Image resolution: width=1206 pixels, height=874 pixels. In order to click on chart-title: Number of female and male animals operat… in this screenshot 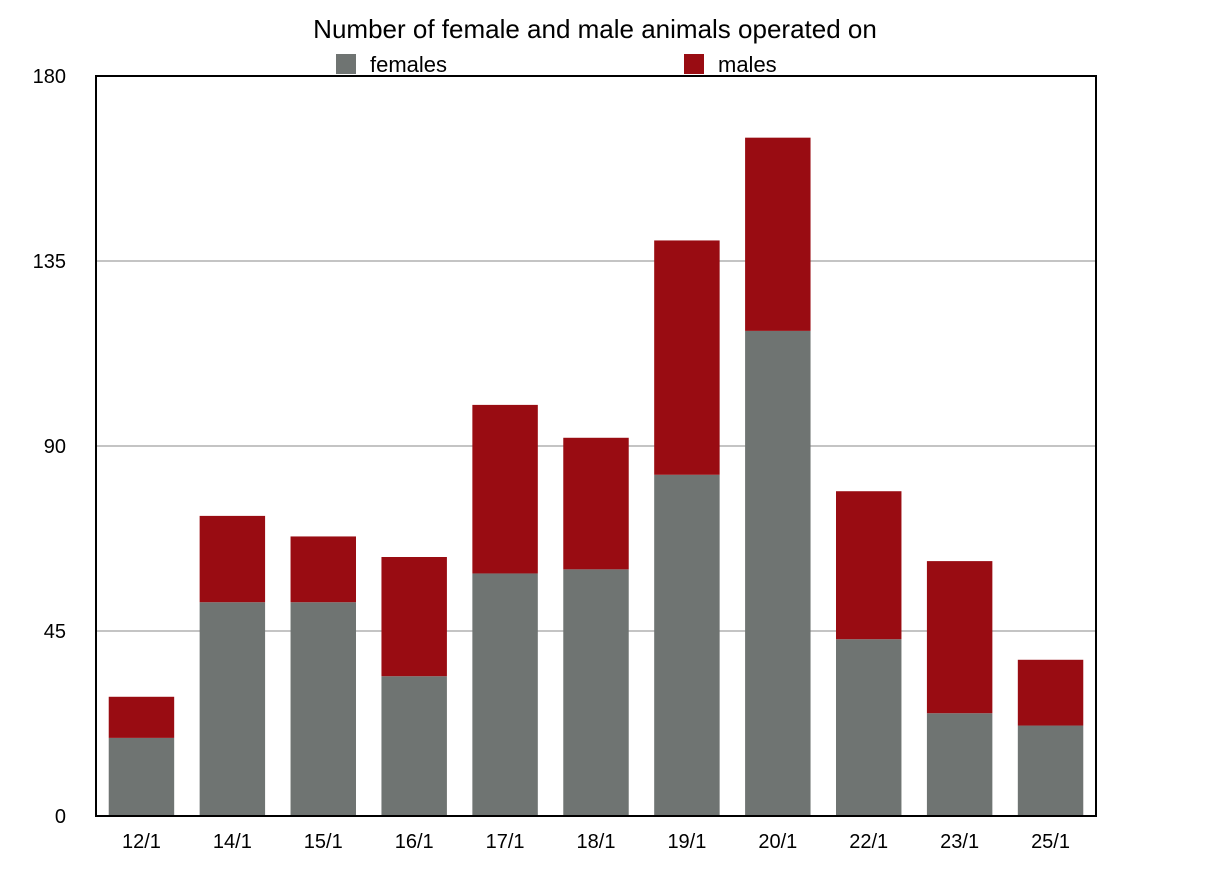, I will do `click(595, 29)`.